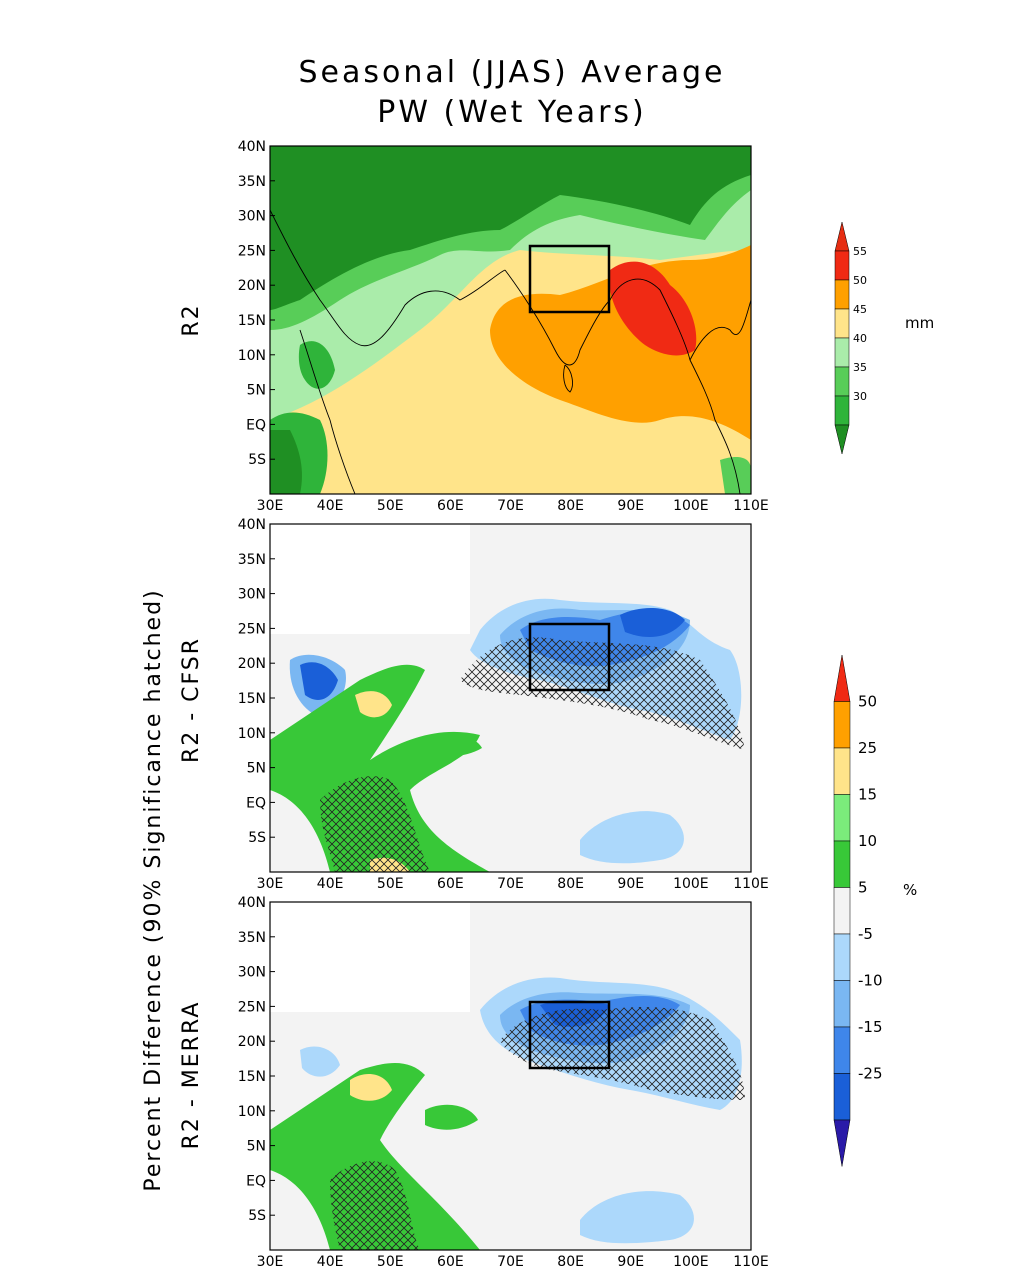 This screenshot has width=1024, height=1280. Describe the element at coordinates (865, 934) in the screenshot. I see `colorbar-diff-tick: -5` at that location.